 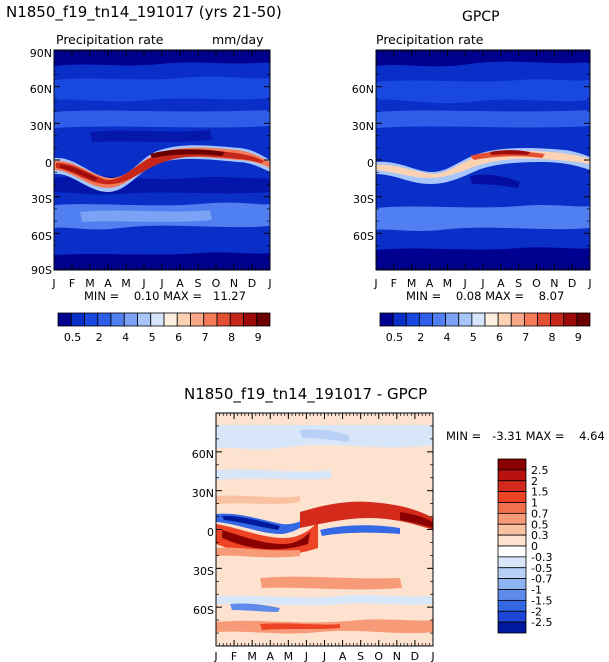 I want to click on panel2-title: GPCP, so click(x=481, y=17).